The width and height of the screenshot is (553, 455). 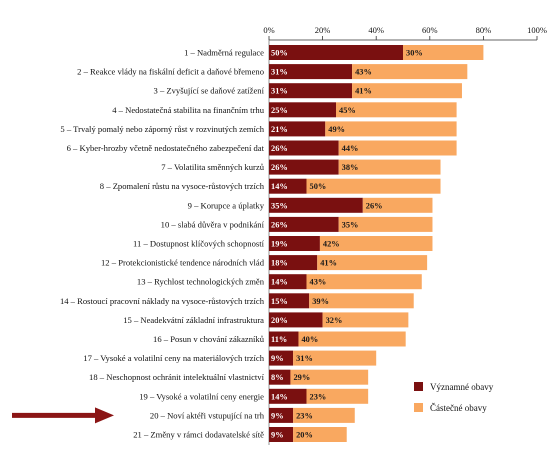 What do you see at coordinates (318, 396) in the screenshot?
I see `data-label-castecne: 23%` at bounding box center [318, 396].